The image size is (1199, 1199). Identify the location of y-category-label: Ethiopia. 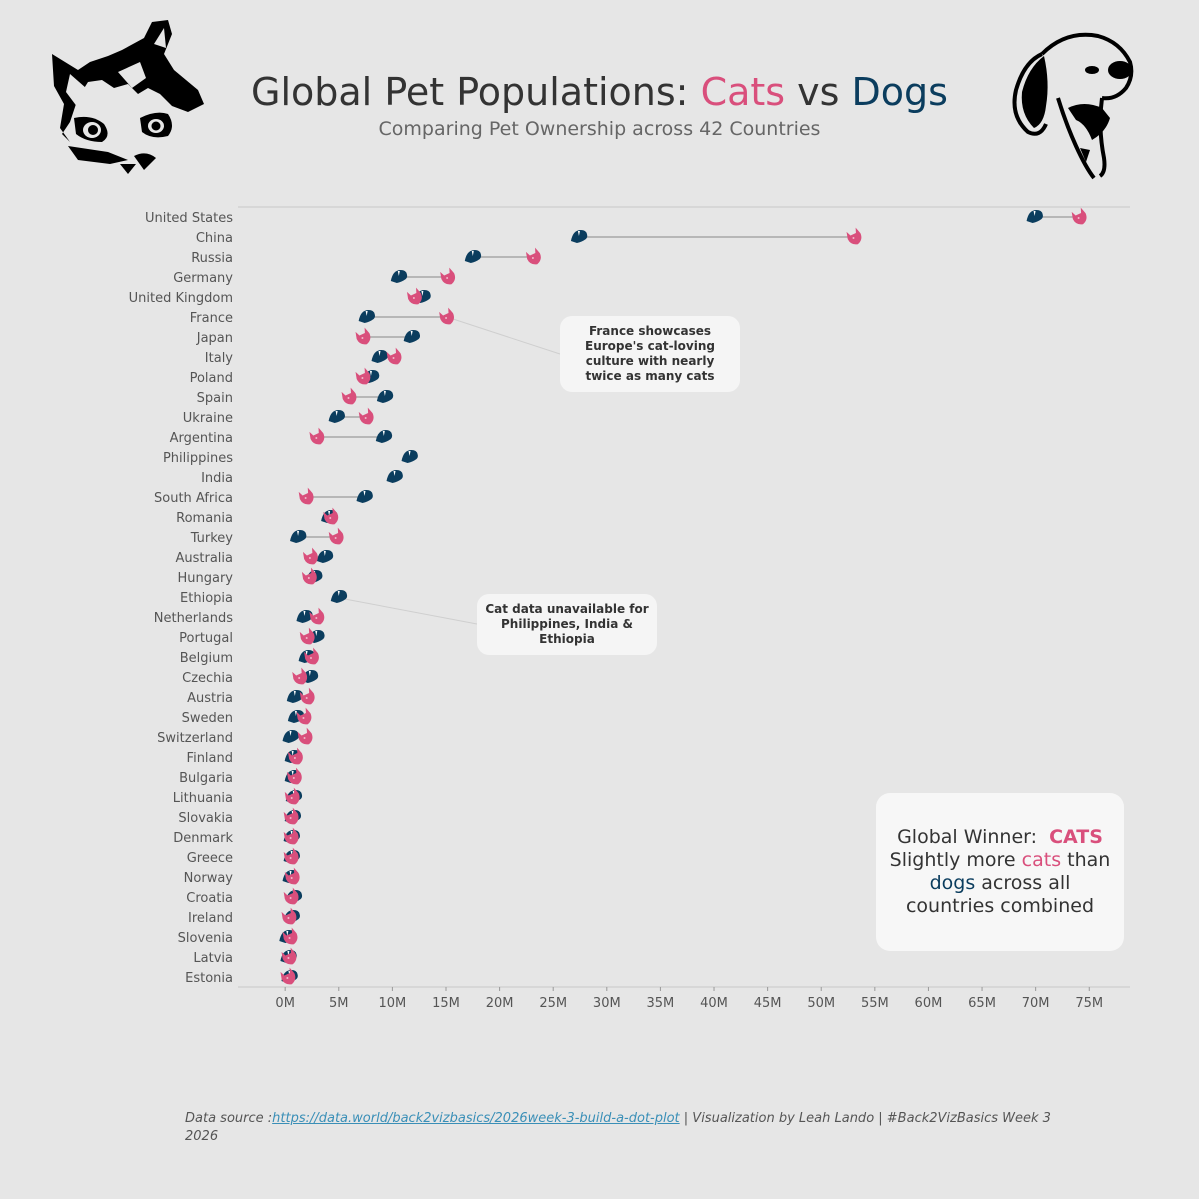
(206, 598).